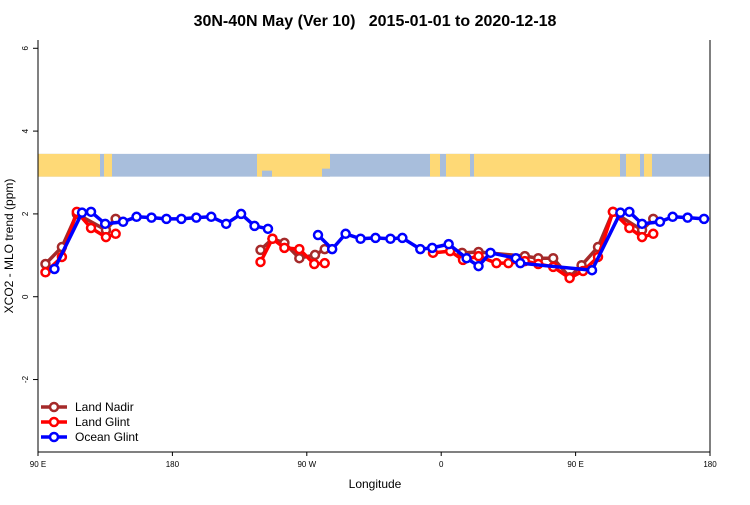 Image resolution: width=750 pixels, height=505 pixels. What do you see at coordinates (25, 296) in the screenshot?
I see `y-tick-label: 0` at bounding box center [25, 296].